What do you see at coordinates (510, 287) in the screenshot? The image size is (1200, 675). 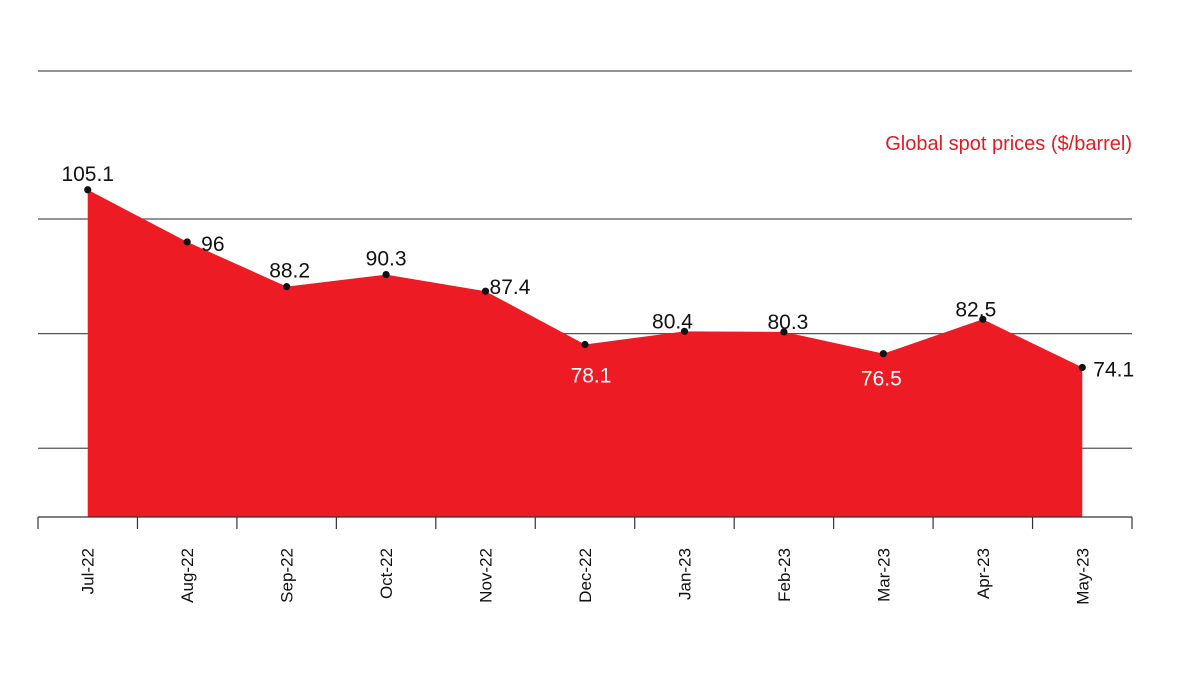 I see `data-label: 87.4` at bounding box center [510, 287].